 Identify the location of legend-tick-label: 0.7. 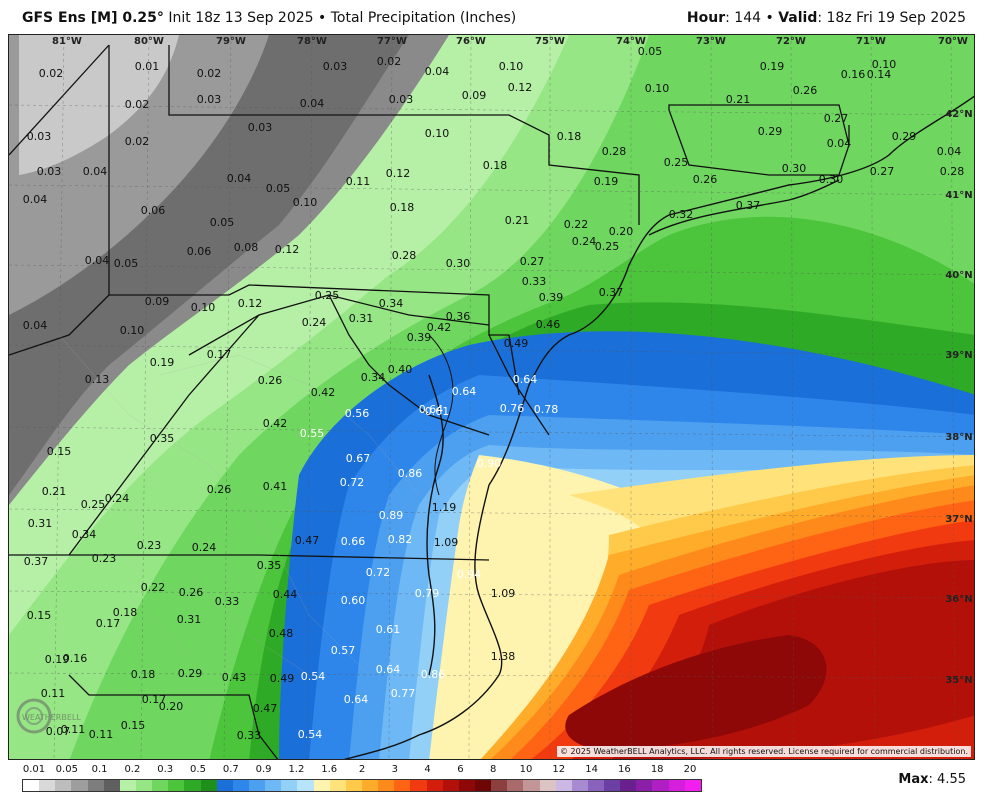
(230, 769).